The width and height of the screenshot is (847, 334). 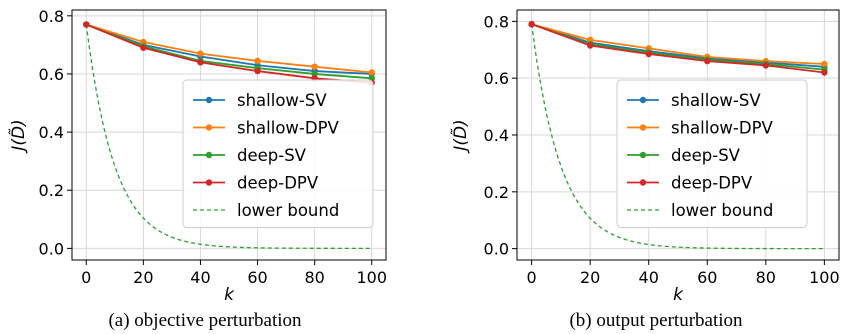 What do you see at coordinates (656, 320) in the screenshot?
I see `figure-caption: (b) output perturbation` at bounding box center [656, 320].